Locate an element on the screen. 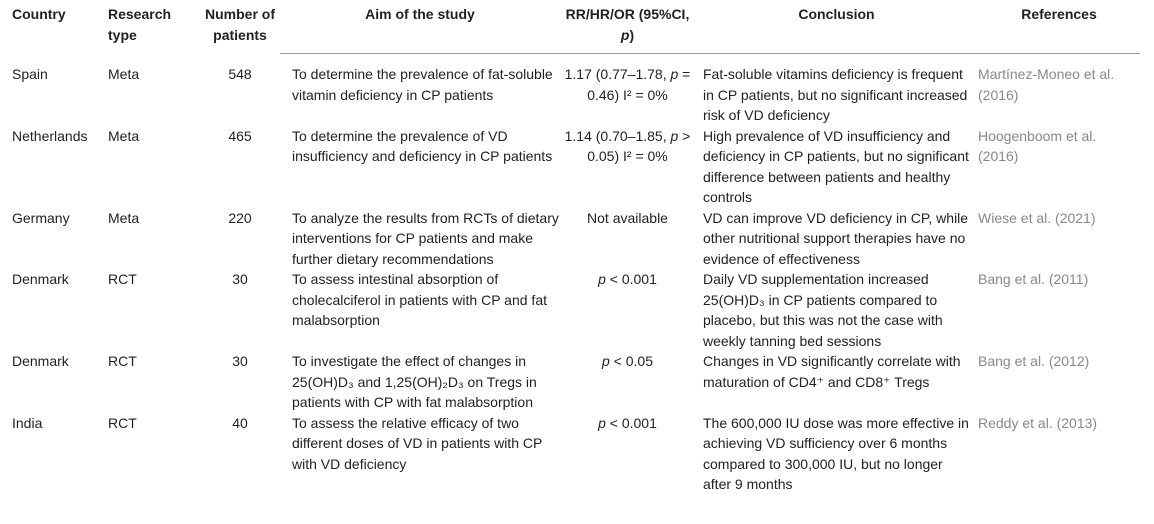  patient-count: 220 is located at coordinates (240, 217).